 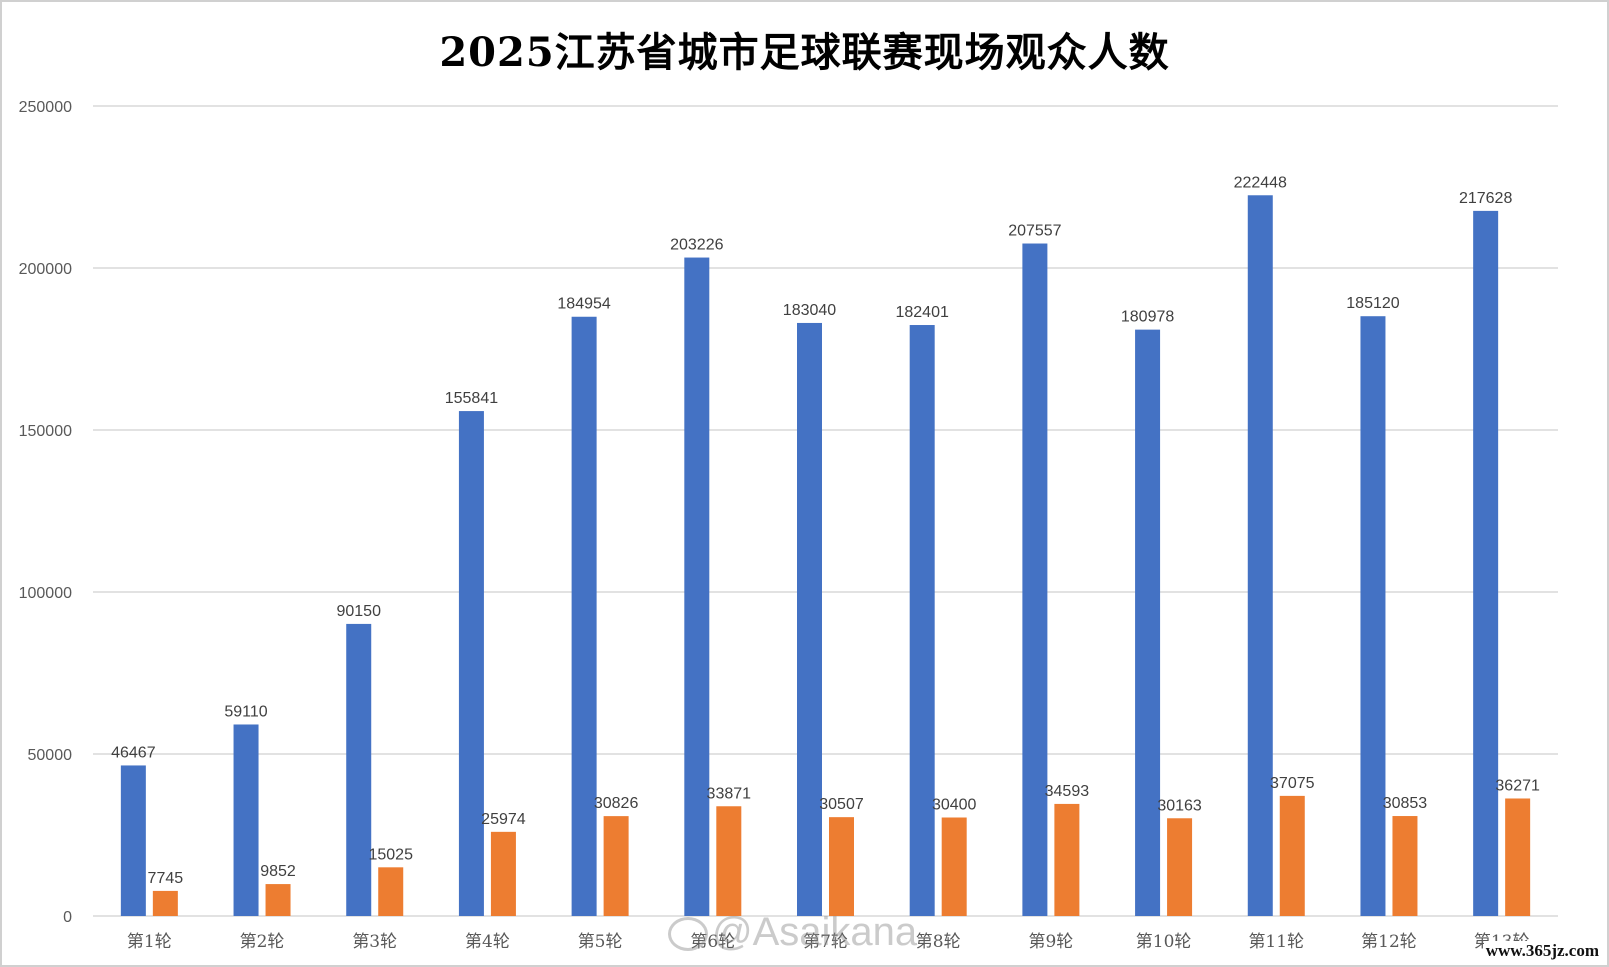 I want to click on y-tick-label: 0, so click(x=67, y=917).